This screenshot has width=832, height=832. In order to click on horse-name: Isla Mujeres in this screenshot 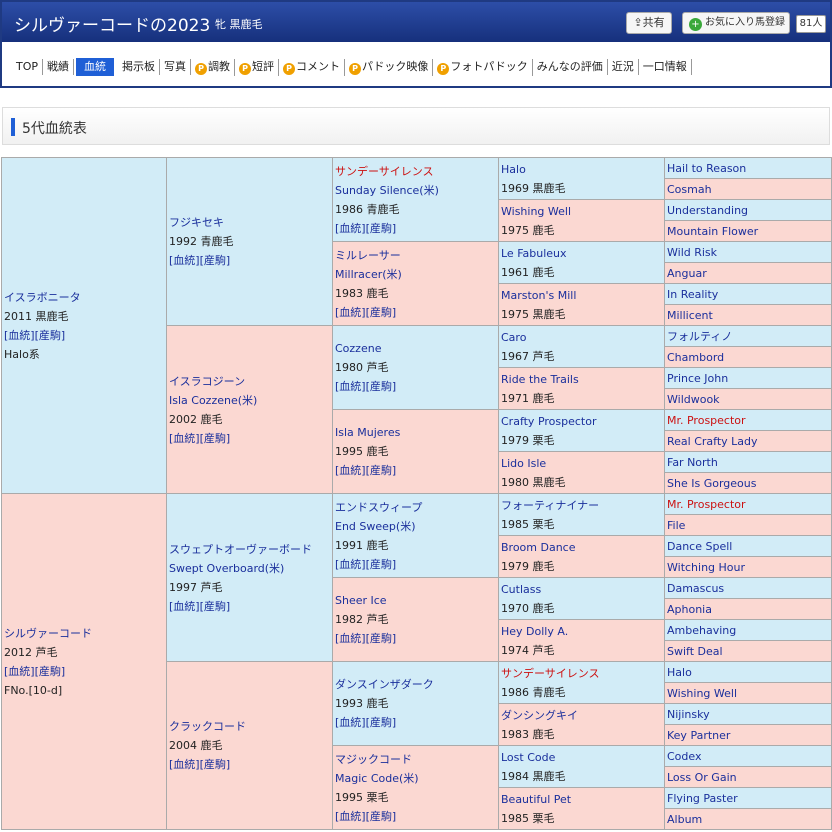, I will do `click(368, 432)`.